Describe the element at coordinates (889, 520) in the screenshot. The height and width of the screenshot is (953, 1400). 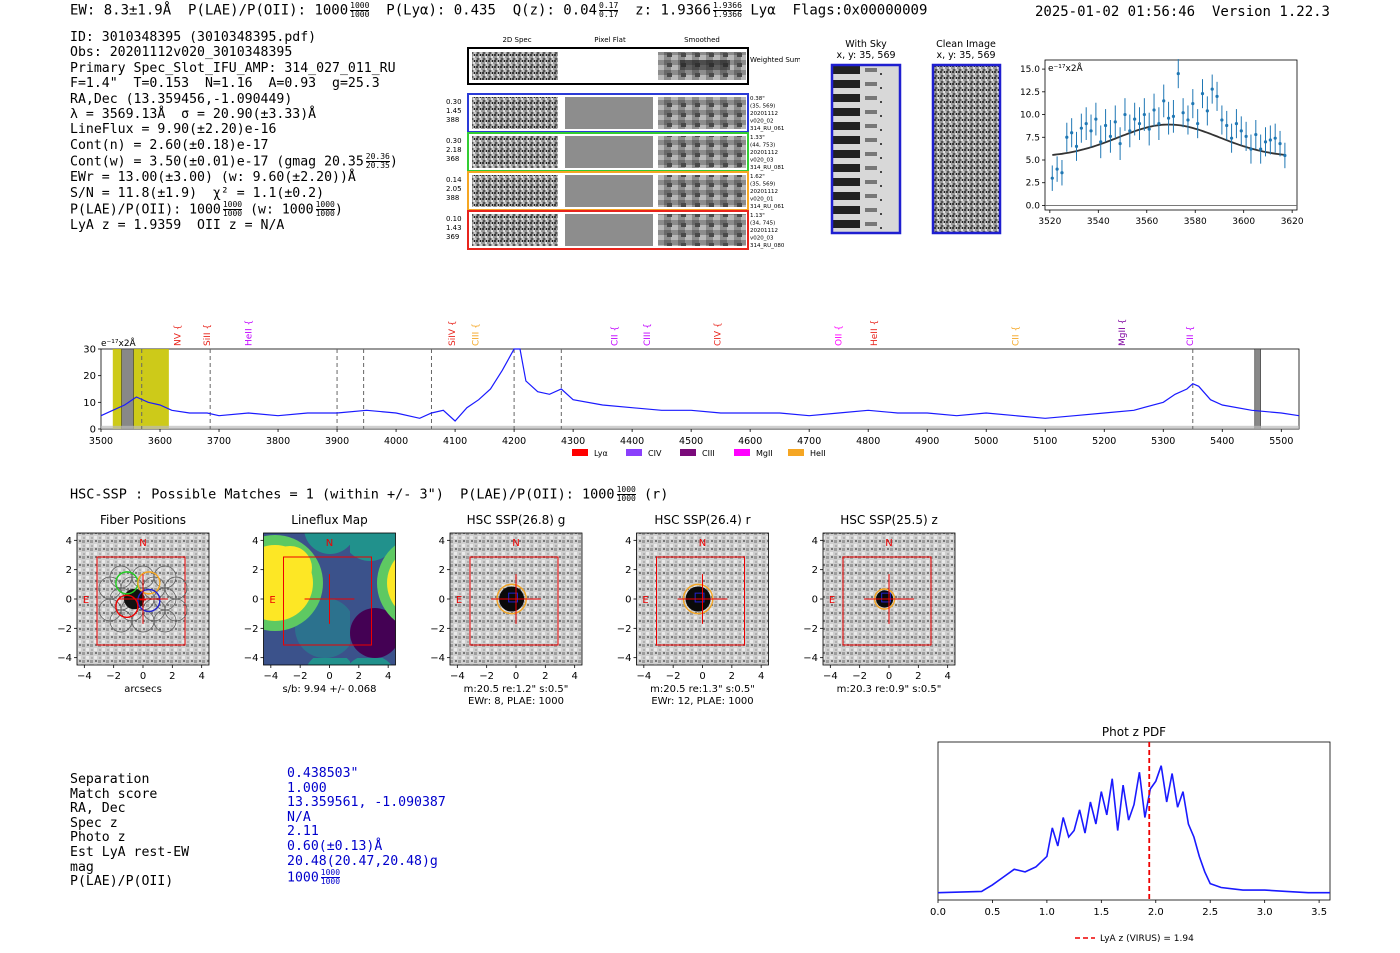
I see `hsc-panel-title: HSC SSP(25.5) z` at that location.